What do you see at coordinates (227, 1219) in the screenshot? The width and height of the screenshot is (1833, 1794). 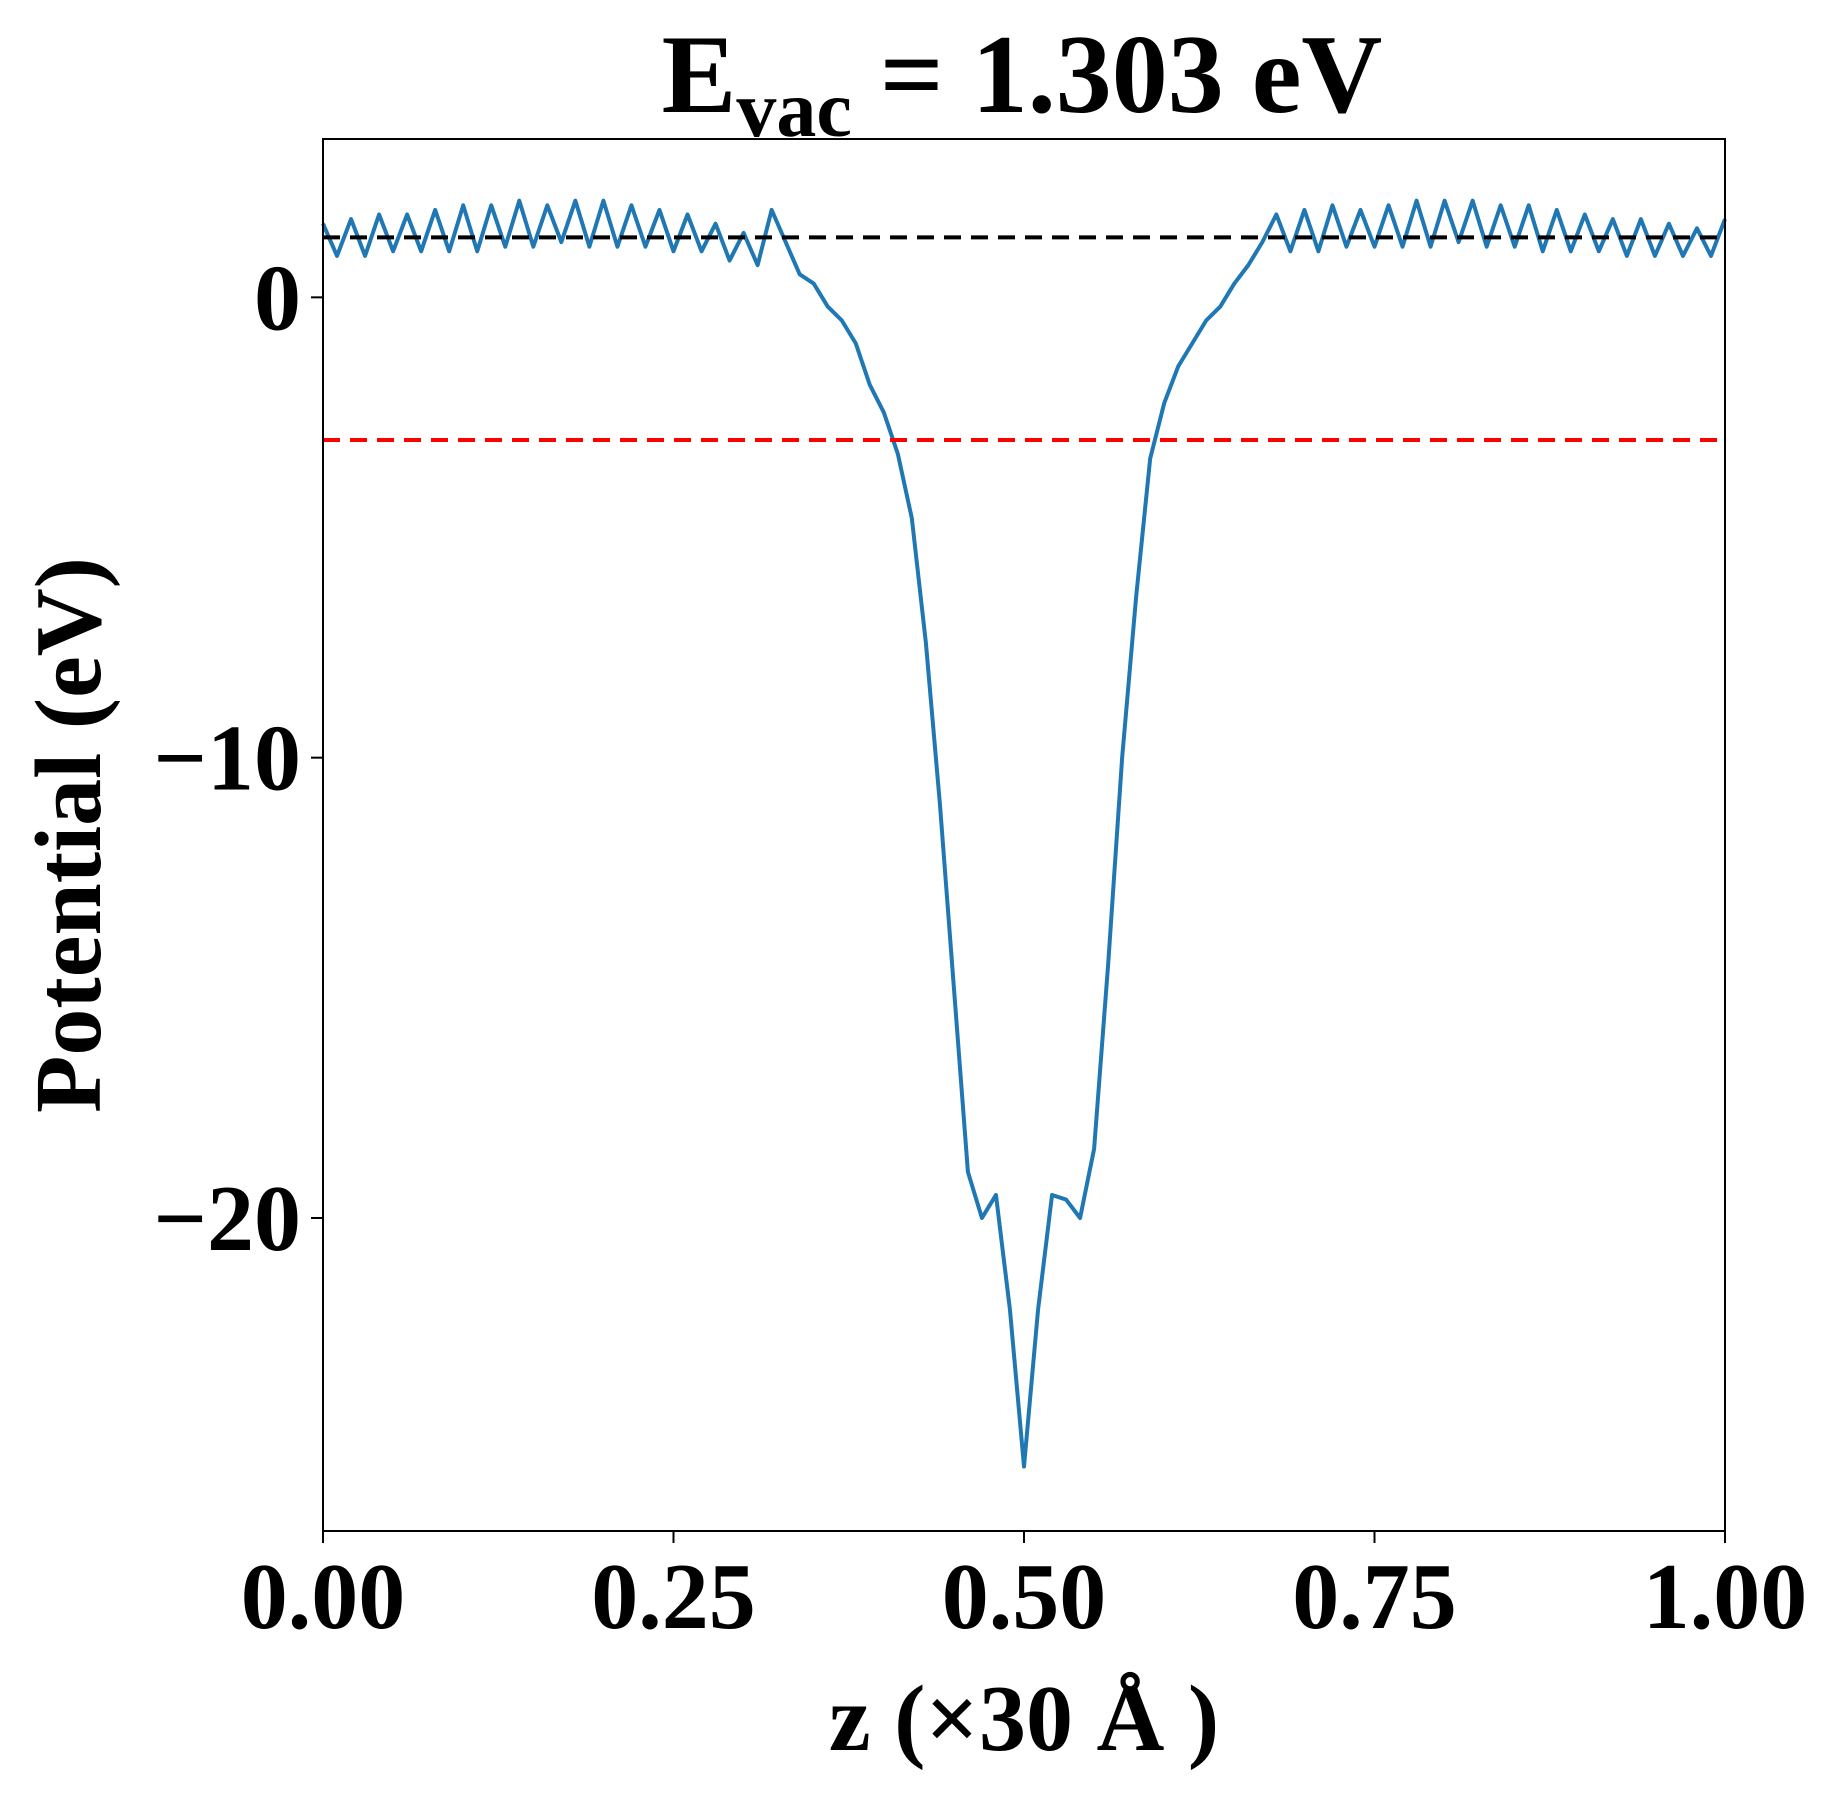 I see `y-tick-label: −20` at bounding box center [227, 1219].